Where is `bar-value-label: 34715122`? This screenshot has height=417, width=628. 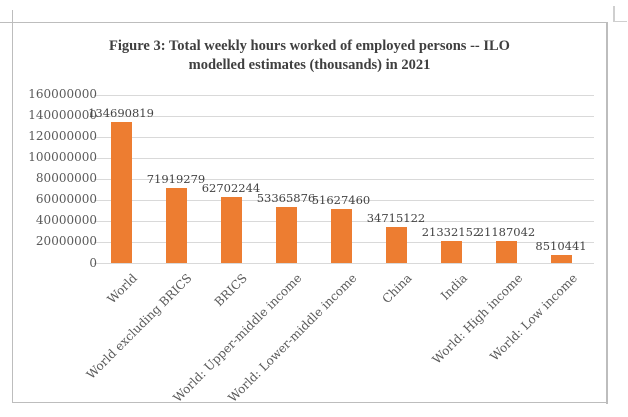
bar-value-label: 34715122 is located at coordinates (396, 217).